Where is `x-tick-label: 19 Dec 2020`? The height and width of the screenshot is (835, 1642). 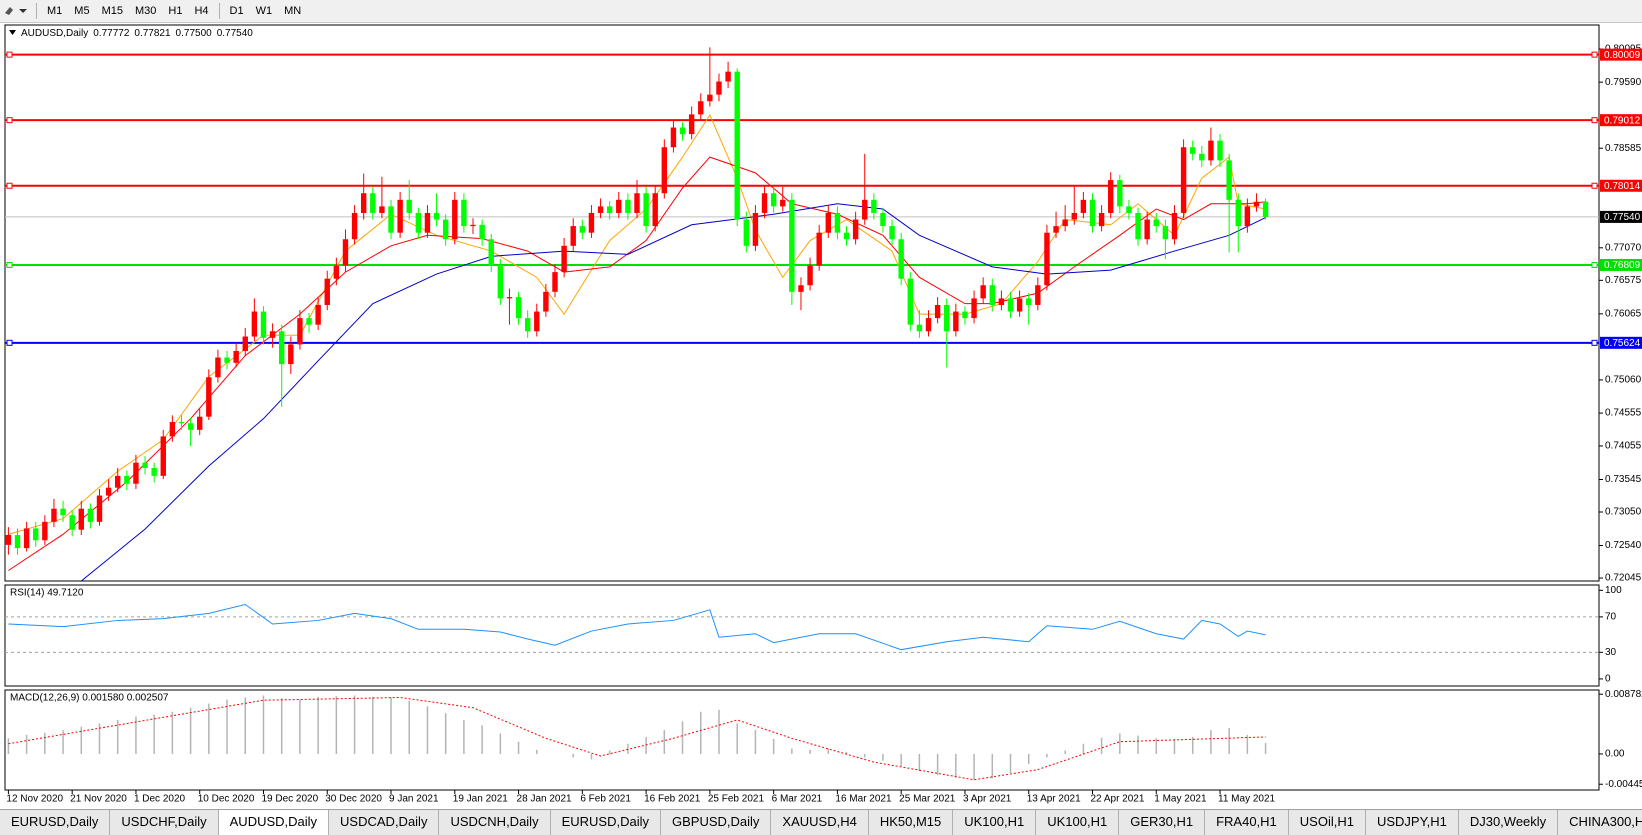
x-tick-label: 19 Dec 2020 is located at coordinates (289, 799).